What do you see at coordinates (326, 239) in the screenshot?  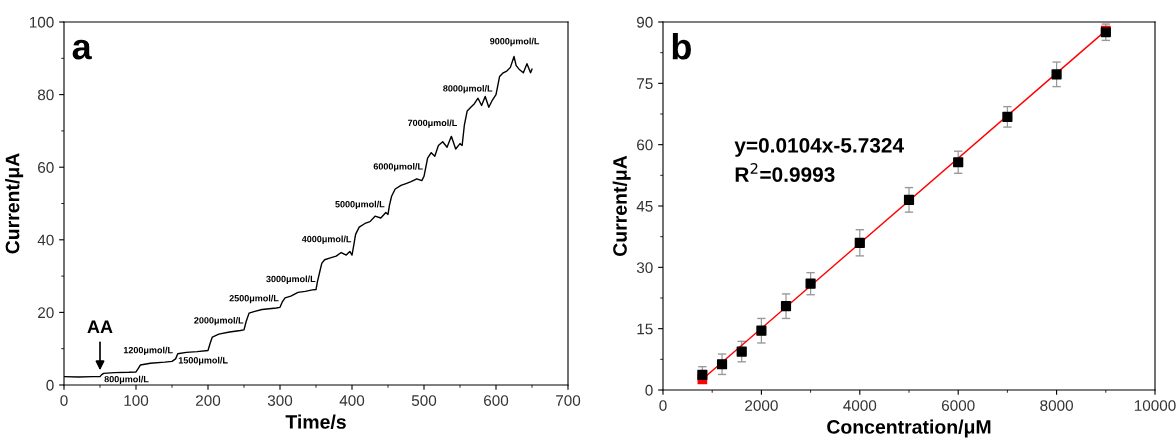 I see `annotation: 4000μmol/L` at bounding box center [326, 239].